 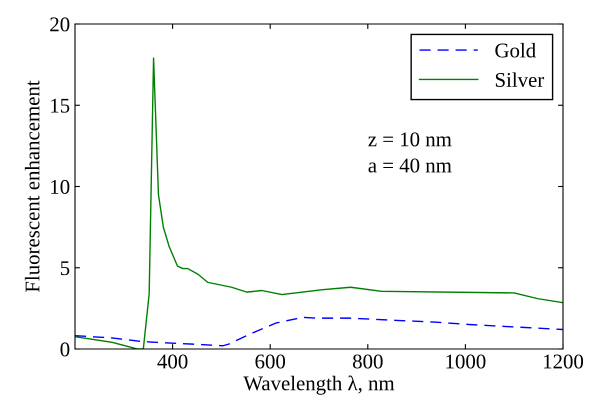 What do you see at coordinates (466, 361) in the screenshot?
I see `x-tick-label: 1000` at bounding box center [466, 361].